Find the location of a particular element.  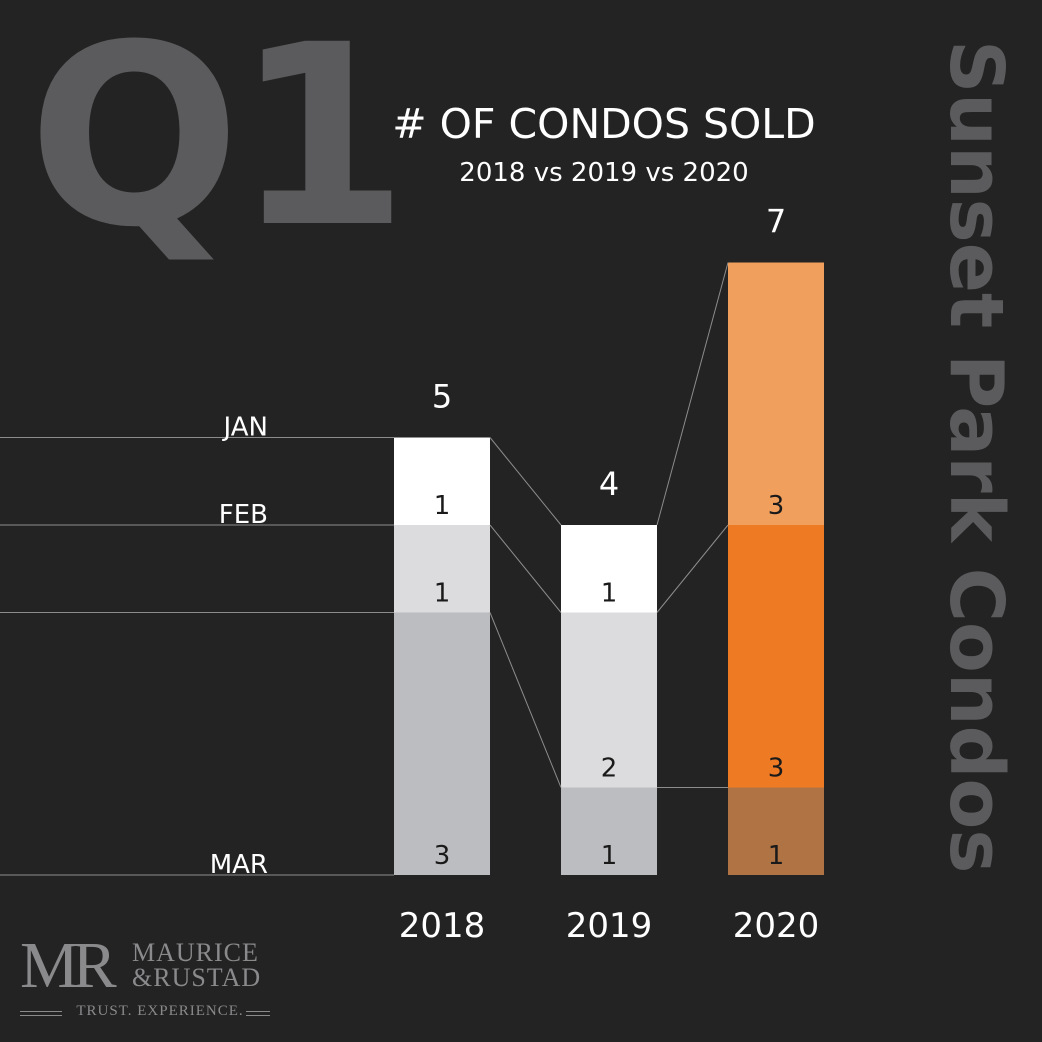

bar-2018-mar is located at coordinates (442, 743).